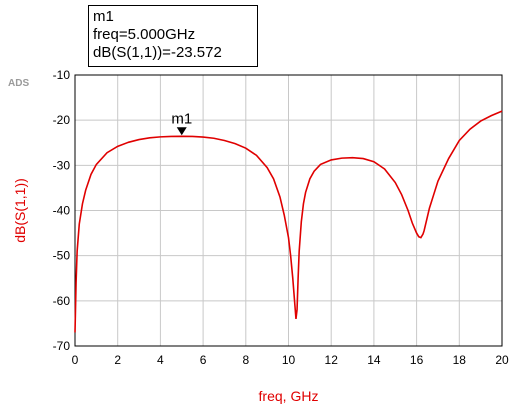 The height and width of the screenshot is (414, 525). Describe the element at coordinates (181, 131) in the screenshot. I see `marker-triangle-icon` at that location.